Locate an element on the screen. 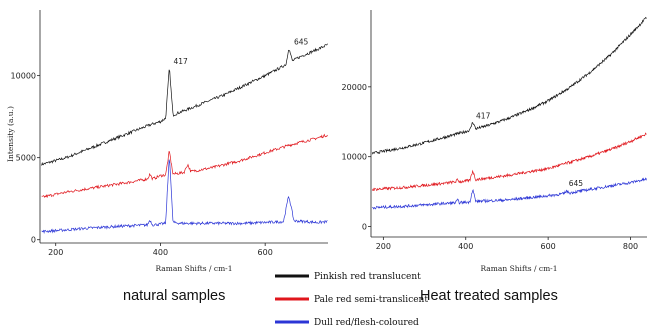 This screenshot has height=329, width=649. x-axis-title-left: Raman Shifts / cm-1 is located at coordinates (193, 268).